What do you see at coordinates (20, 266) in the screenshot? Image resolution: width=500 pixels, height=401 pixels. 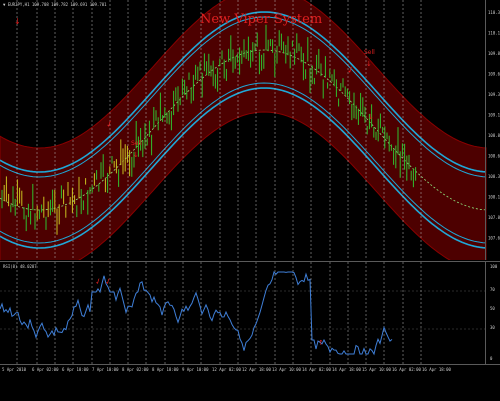 I see `indicator-label: RSI(8) 48.0287` at bounding box center [20, 266].